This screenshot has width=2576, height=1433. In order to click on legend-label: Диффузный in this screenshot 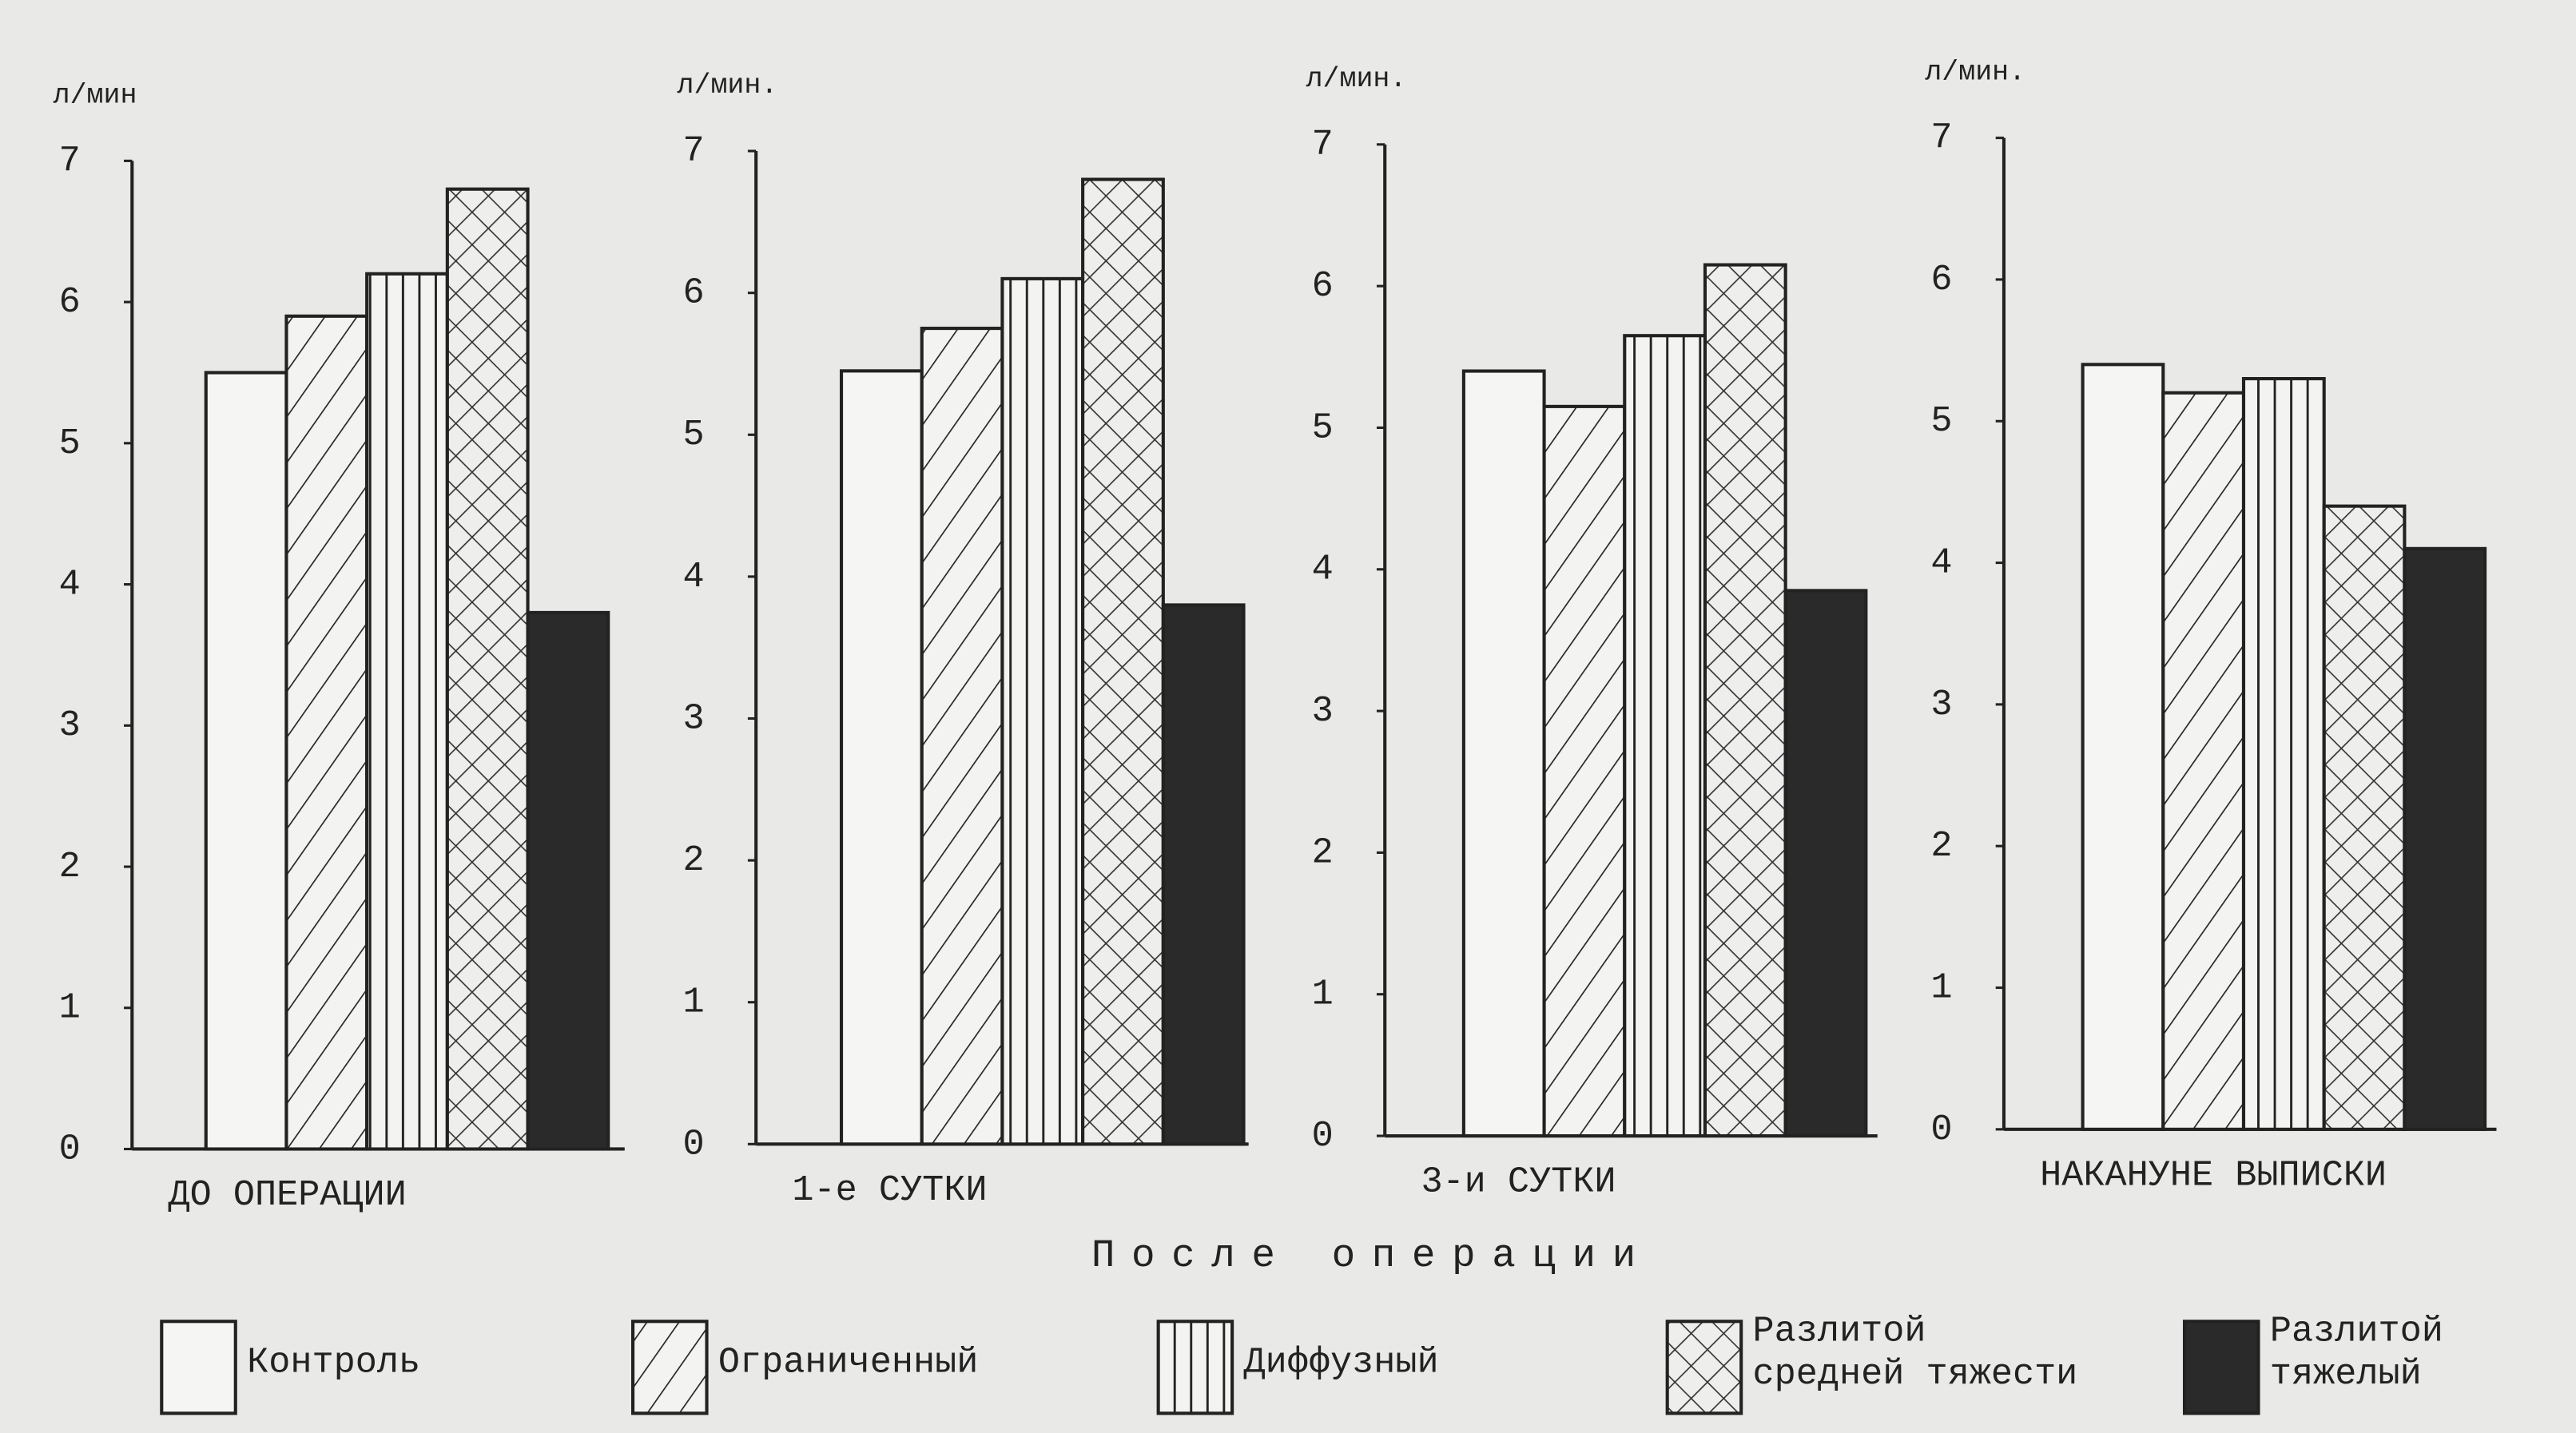, I will do `click(1341, 1362)`.